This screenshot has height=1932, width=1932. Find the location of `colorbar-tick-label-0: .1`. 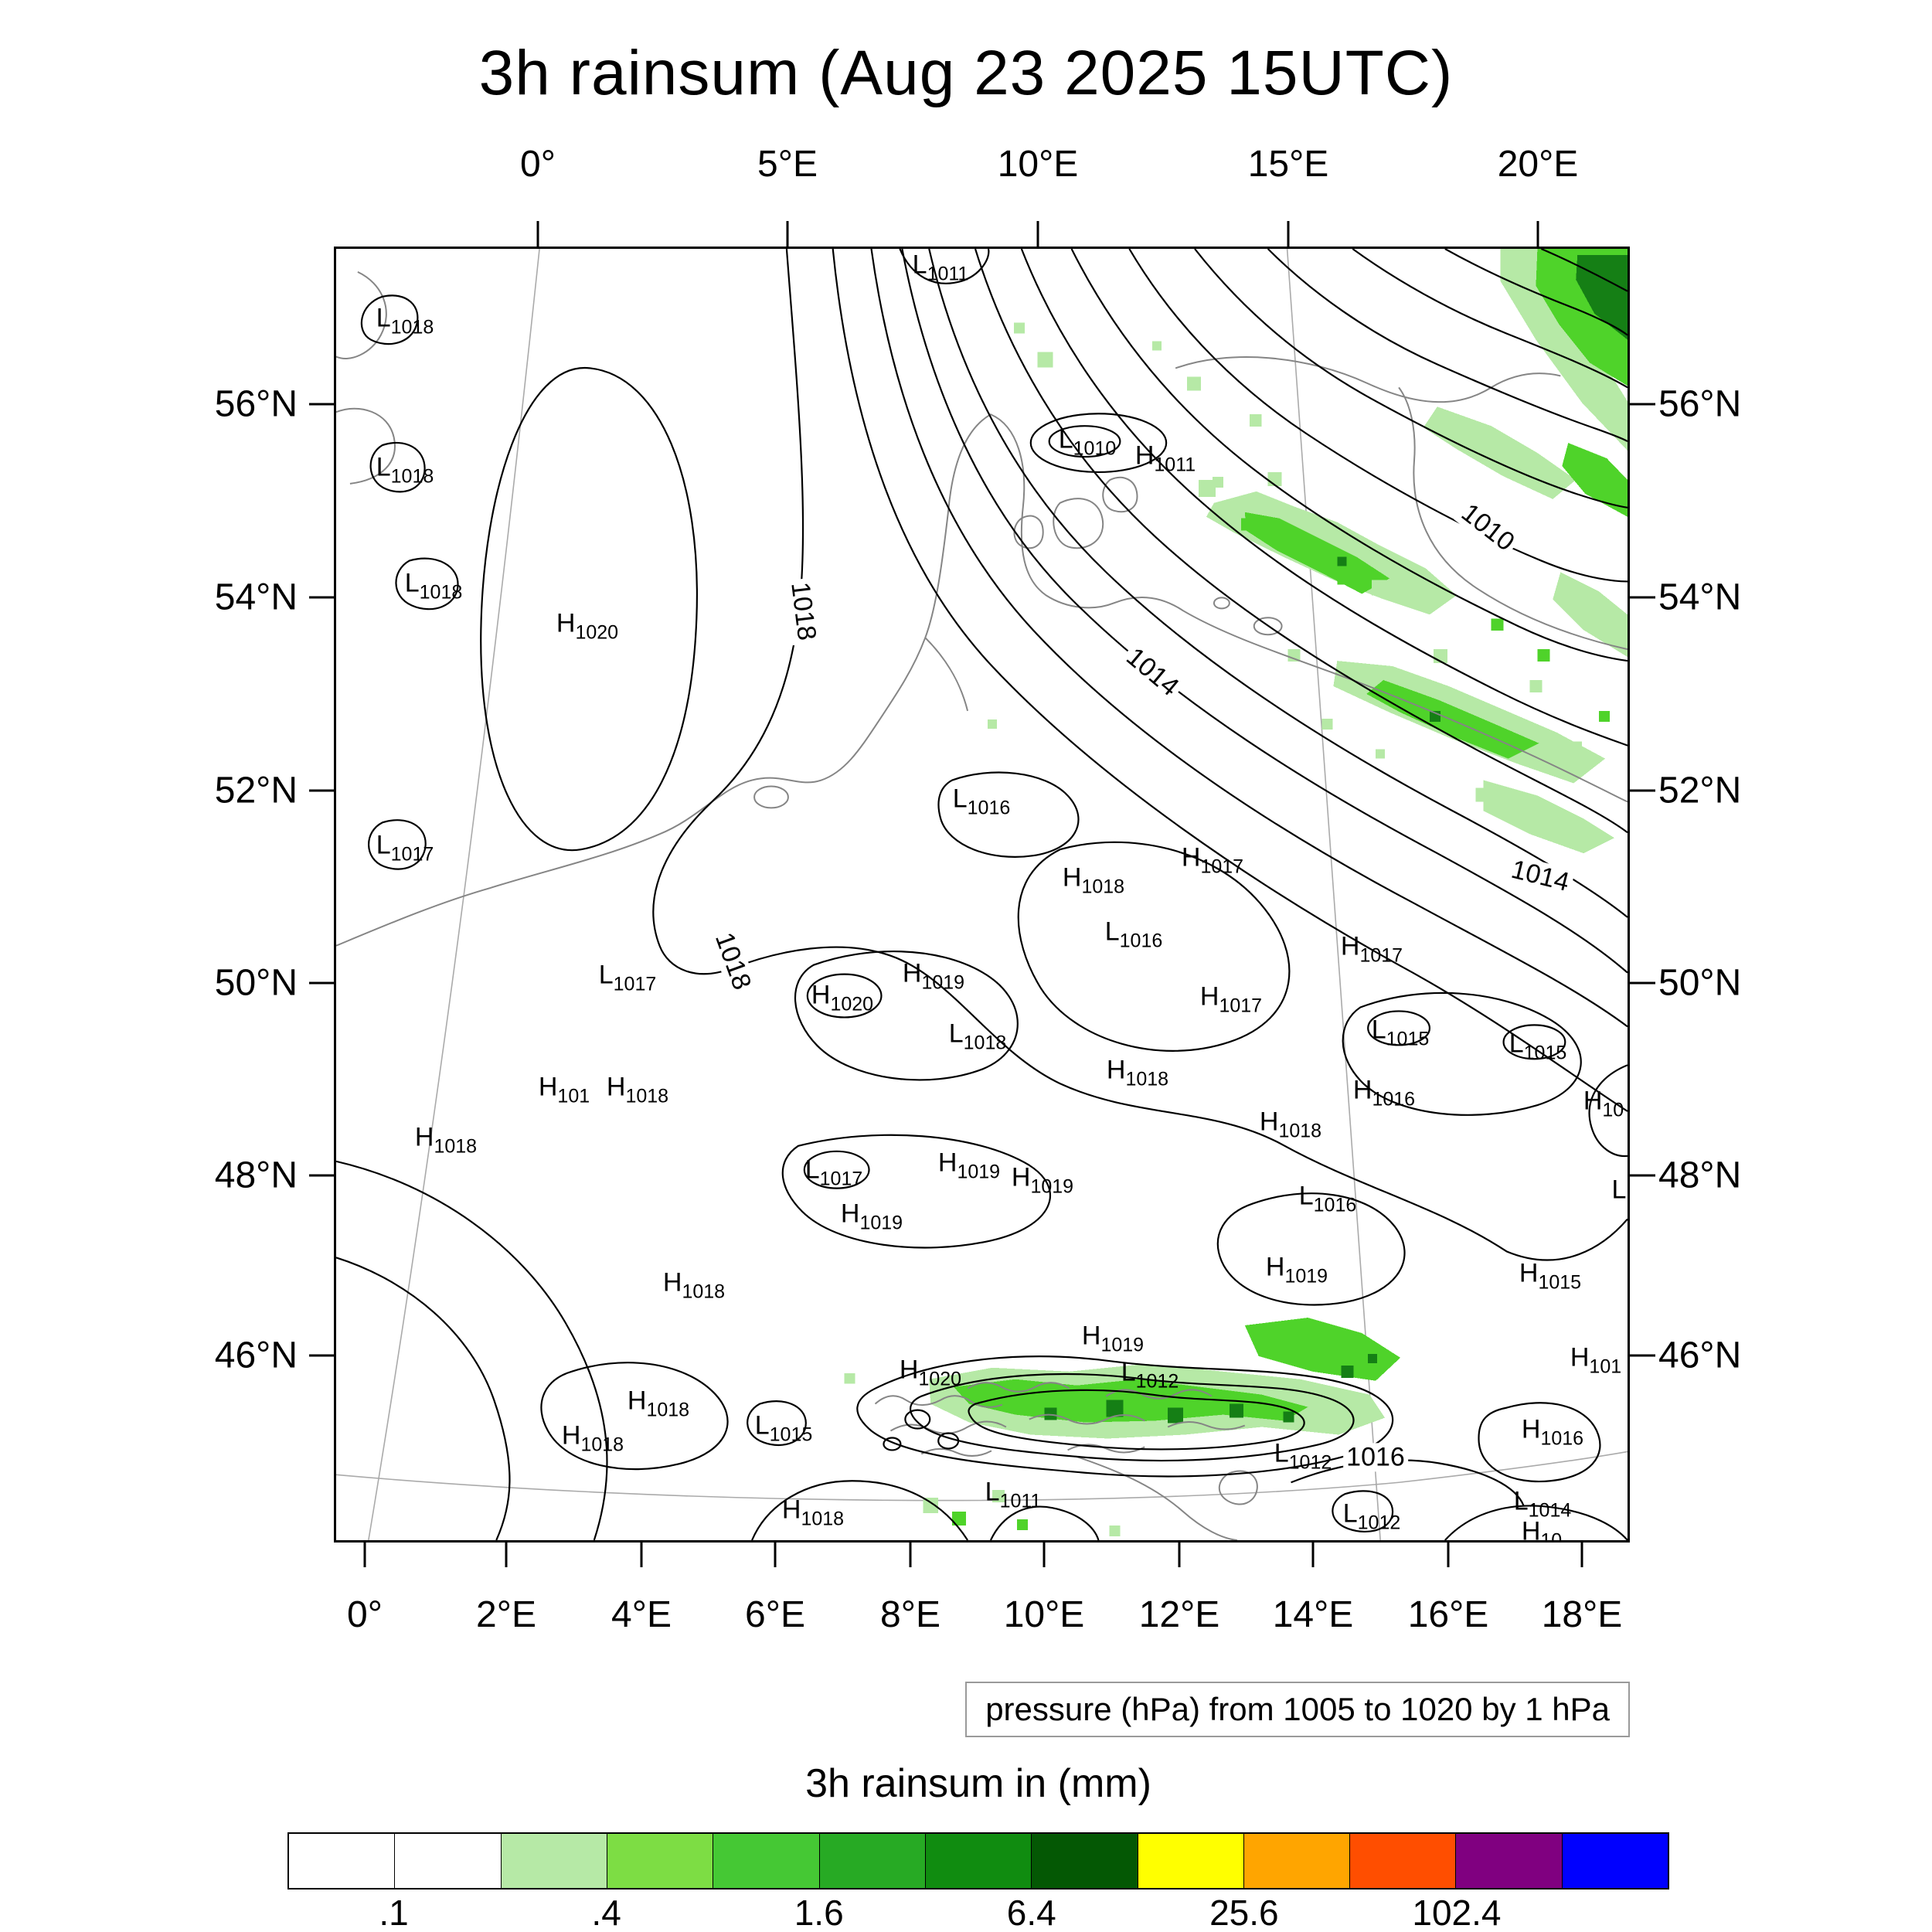

colorbar-tick-label-0: .1 is located at coordinates (394, 1913).